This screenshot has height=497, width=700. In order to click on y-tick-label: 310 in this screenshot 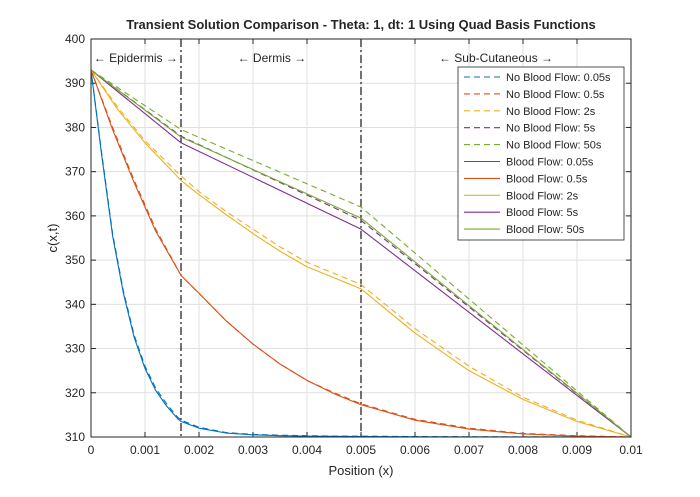, I will do `click(75, 437)`.